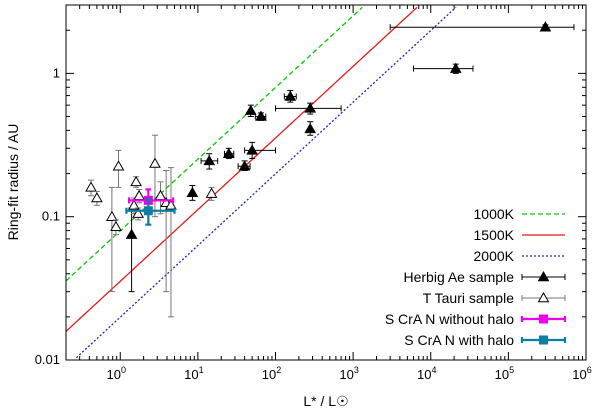 The image size is (600, 414). I want to click on x-axis-label: L* / L☉, so click(325, 401).